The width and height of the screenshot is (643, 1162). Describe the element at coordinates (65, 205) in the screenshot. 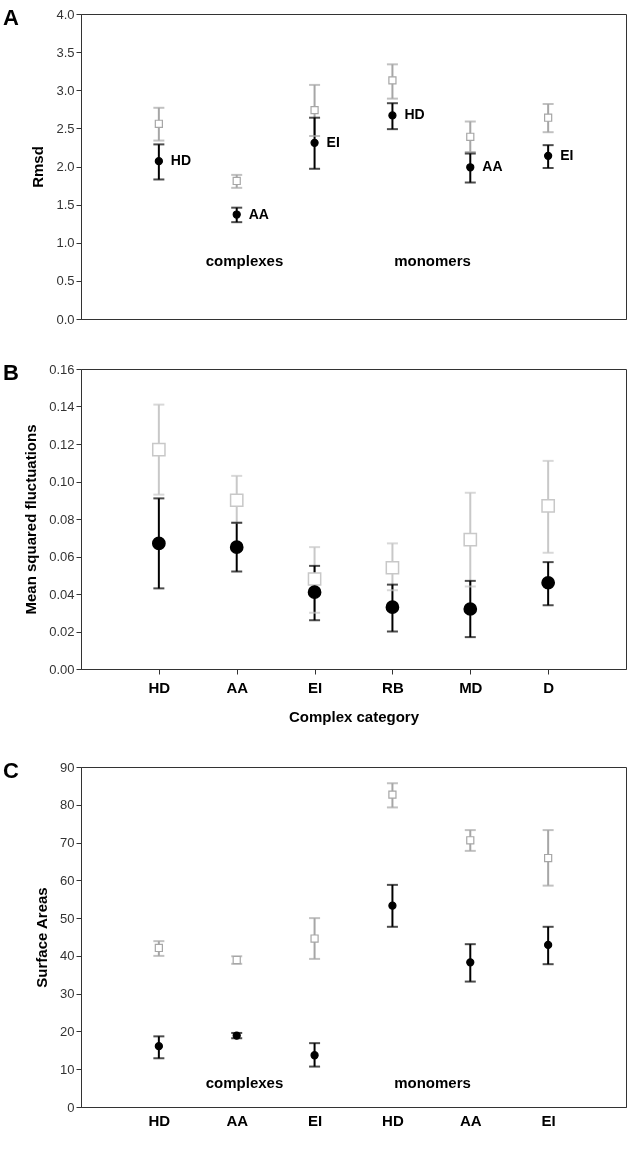

I see `y-tick-label: 1.5` at that location.